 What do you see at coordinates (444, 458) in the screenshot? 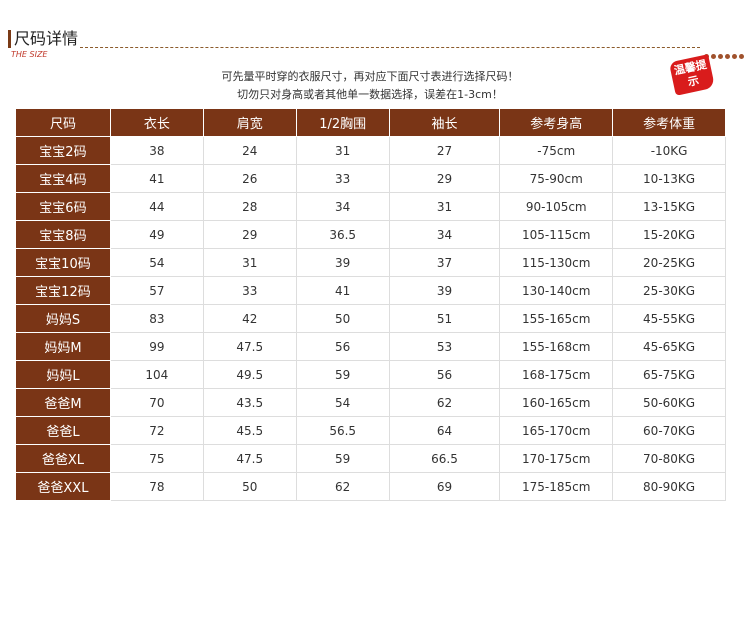
I see `table-cell: 66.5` at bounding box center [444, 458].